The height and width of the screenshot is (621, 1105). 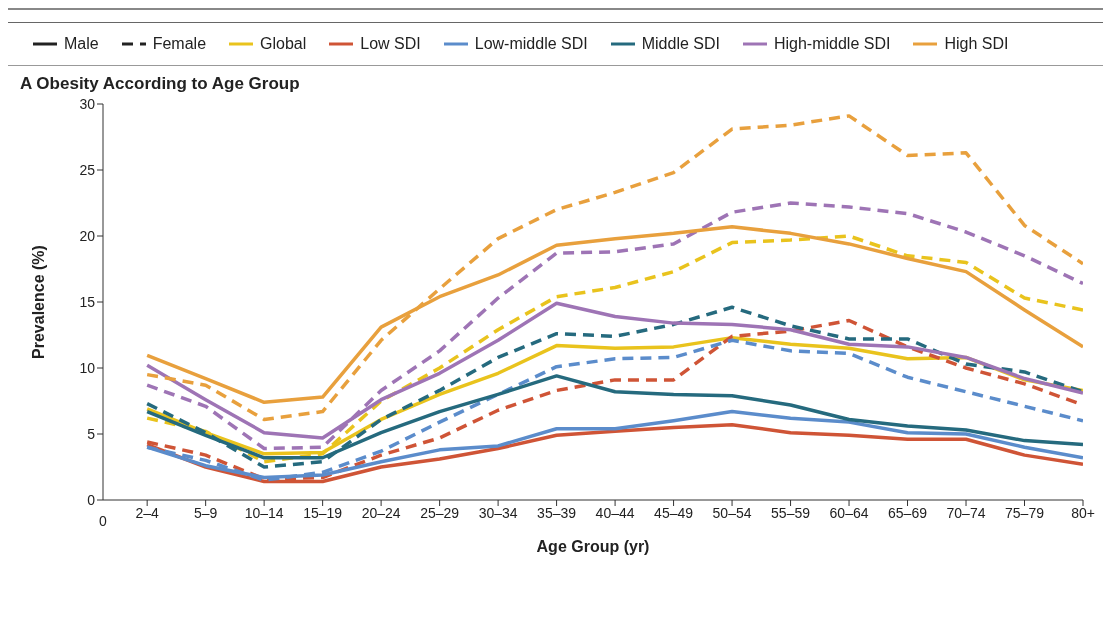 I want to click on x-tick-label: 45–49, so click(x=674, y=512).